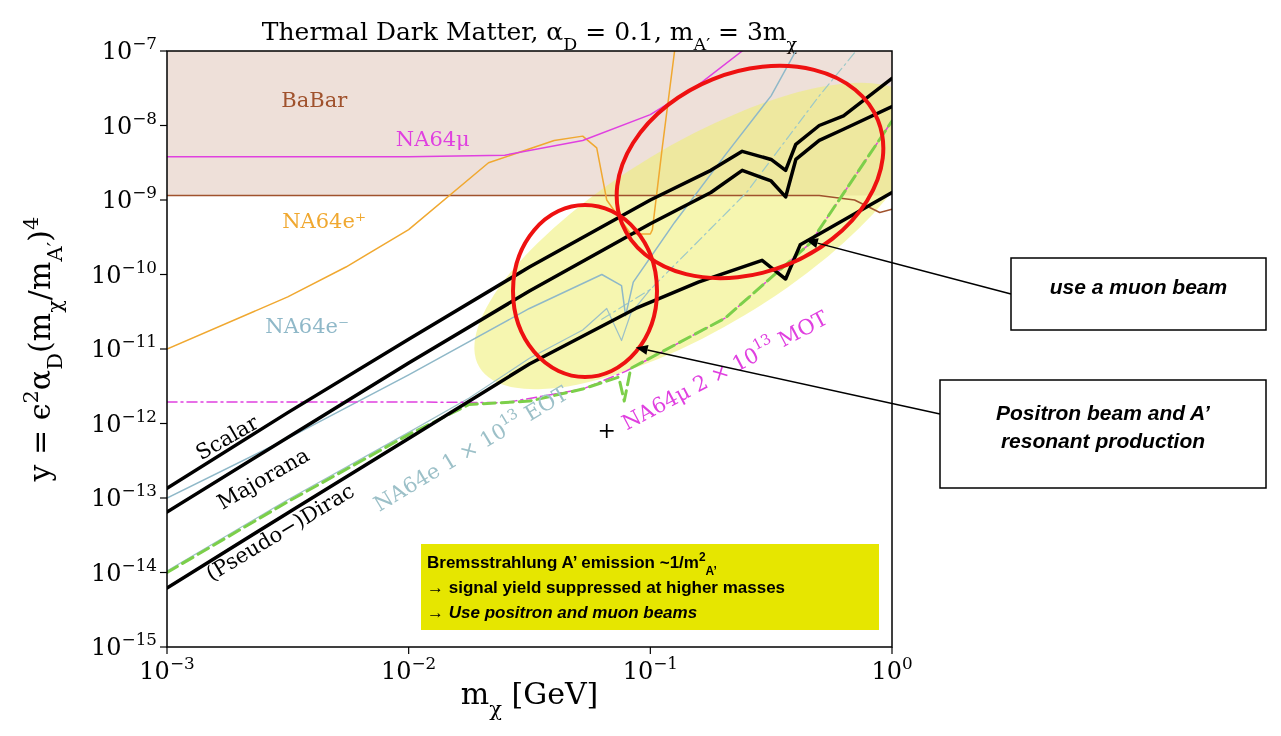 The image size is (1281, 736). I want to click on x-axis-title: m$_{χ}$ [GeV], so click(529, 698).